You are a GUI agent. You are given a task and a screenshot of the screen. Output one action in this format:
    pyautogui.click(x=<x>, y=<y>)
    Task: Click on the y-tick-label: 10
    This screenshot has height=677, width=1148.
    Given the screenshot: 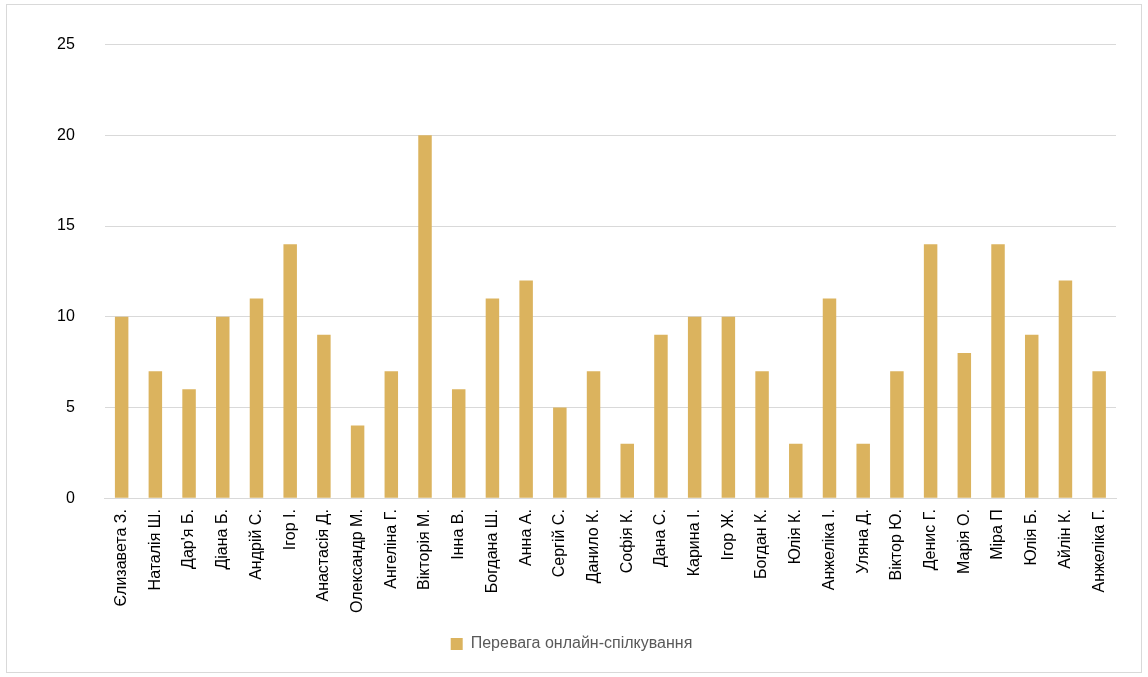 What is the action you would take?
    pyautogui.click(x=66, y=316)
    